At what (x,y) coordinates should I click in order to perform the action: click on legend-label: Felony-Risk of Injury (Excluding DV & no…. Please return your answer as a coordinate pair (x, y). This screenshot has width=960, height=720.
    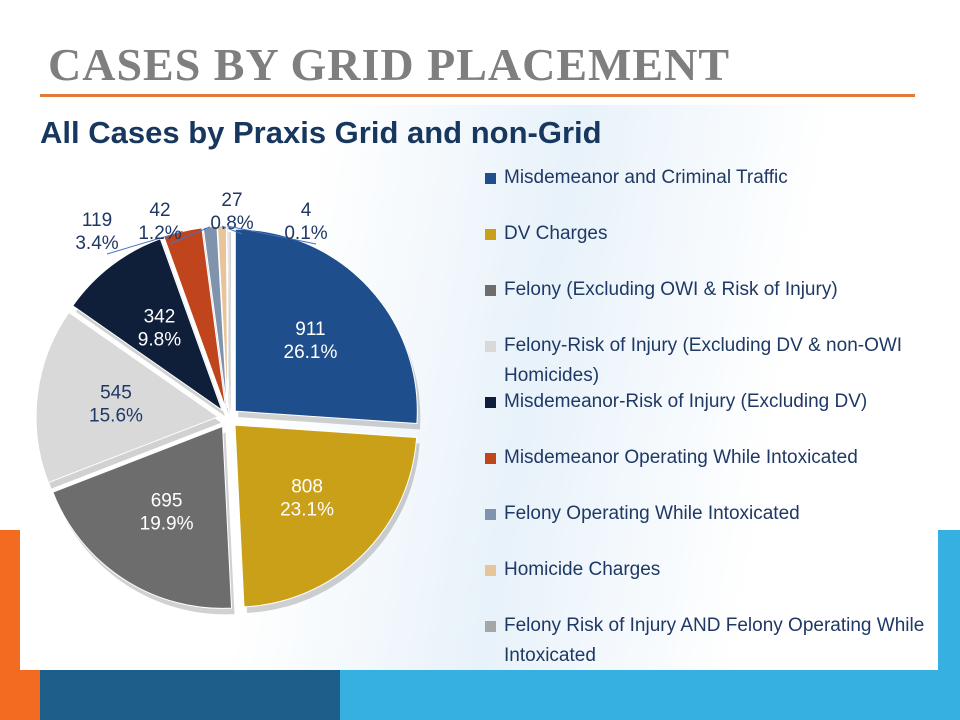
    Looking at the image, I should click on (703, 360).